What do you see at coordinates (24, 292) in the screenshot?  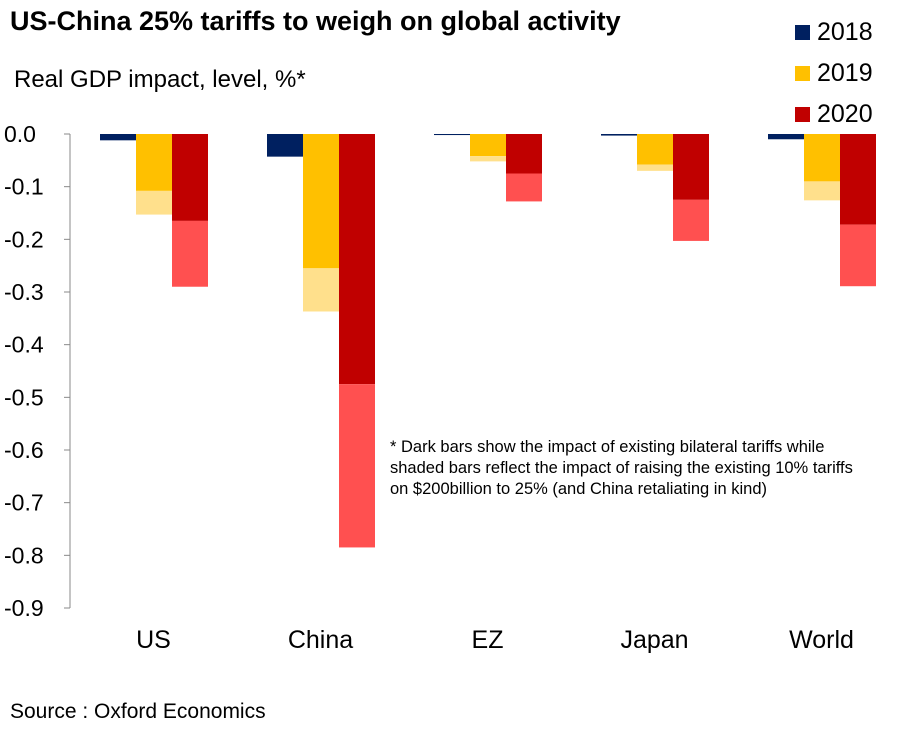 I see `y-tick-label: -0.3` at bounding box center [24, 292].